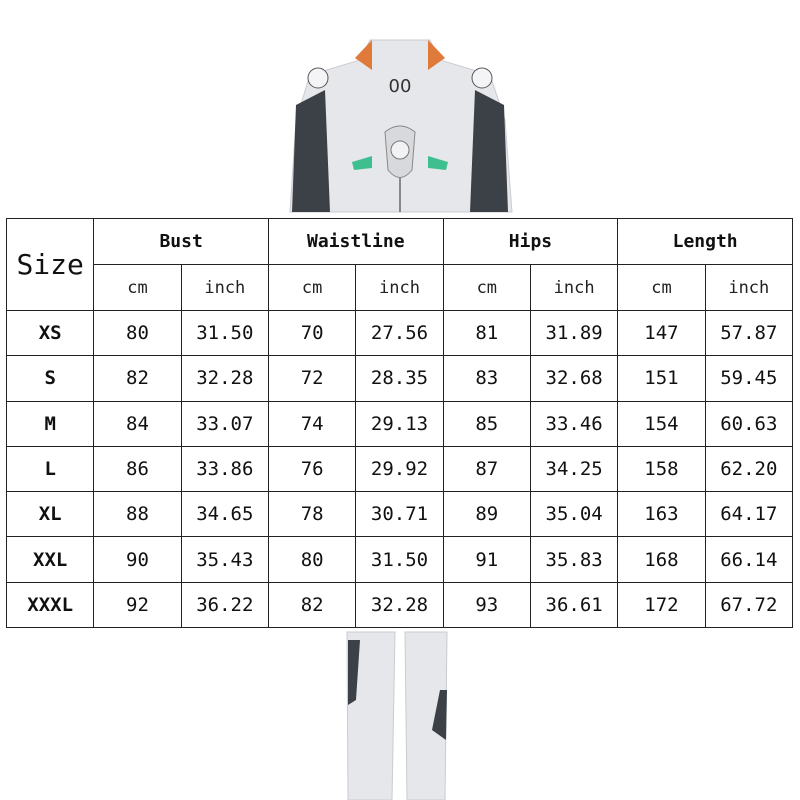 Image resolution: width=800 pixels, height=800 pixels. I want to click on measurement-cell: 60.63, so click(749, 423).